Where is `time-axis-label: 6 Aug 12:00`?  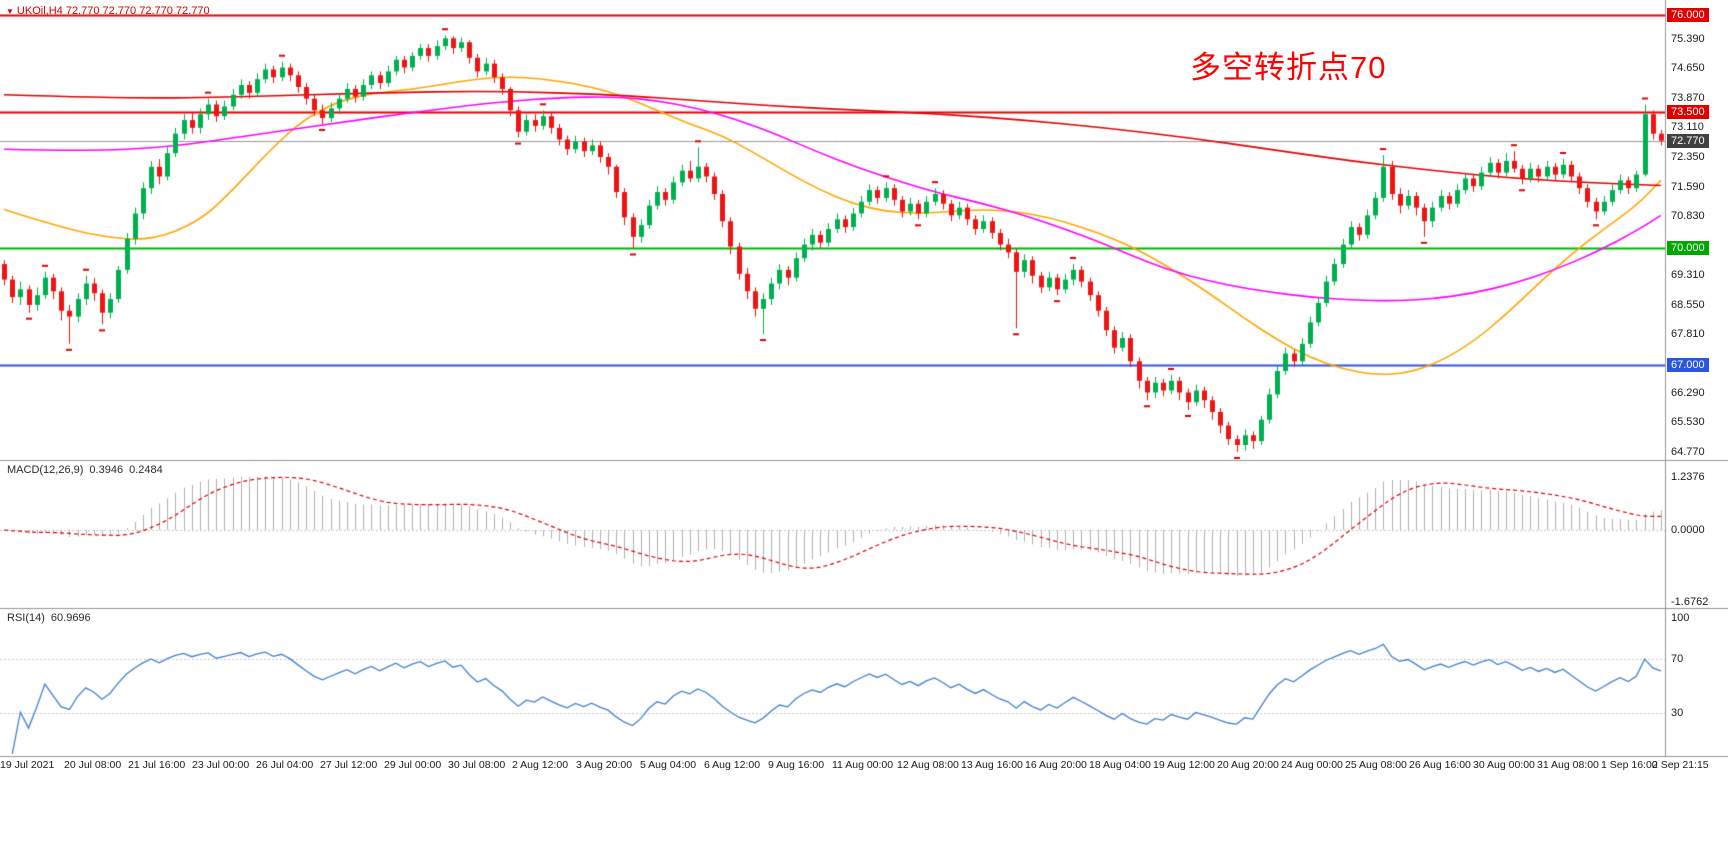 time-axis-label: 6 Aug 12:00 is located at coordinates (732, 765).